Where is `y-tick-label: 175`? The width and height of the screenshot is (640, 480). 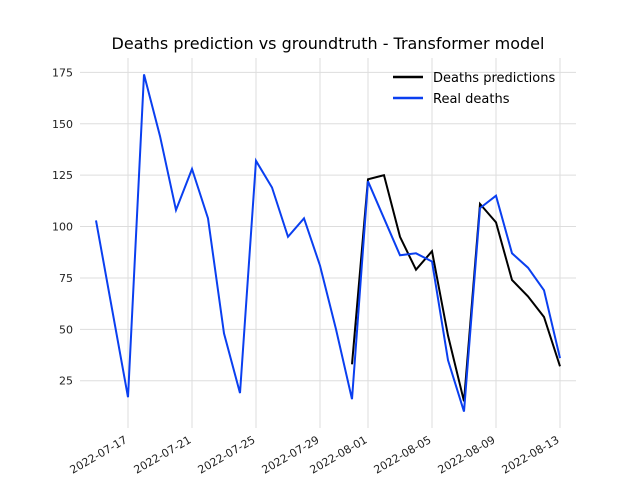
y-tick-label: 175 is located at coordinates (62, 72).